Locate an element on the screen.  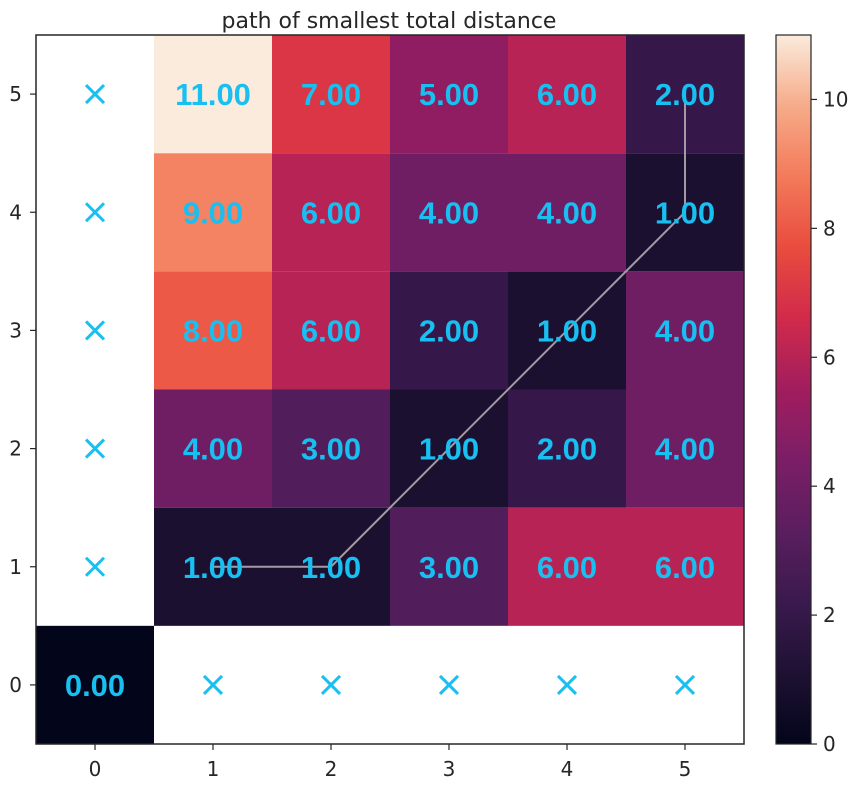
cell-value-label: 11.00 is located at coordinates (213, 94).